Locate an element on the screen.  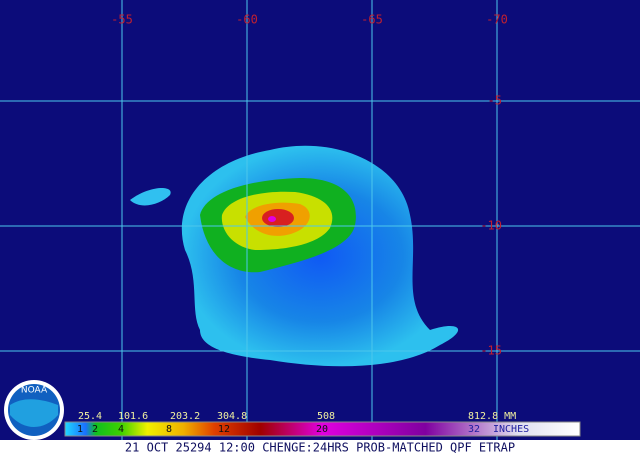
longitude-label: -55 is located at coordinates (122, 20).